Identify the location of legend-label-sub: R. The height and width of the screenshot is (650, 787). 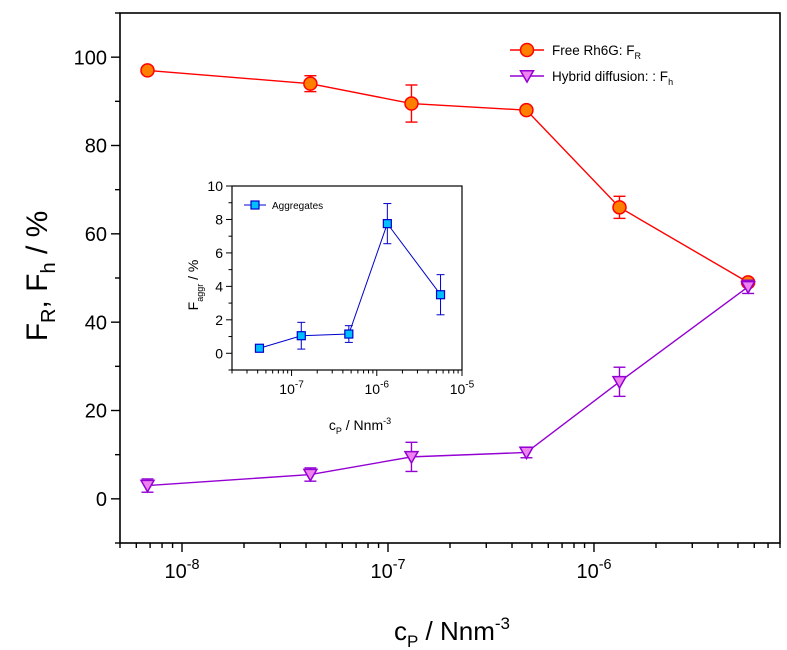
(638, 56).